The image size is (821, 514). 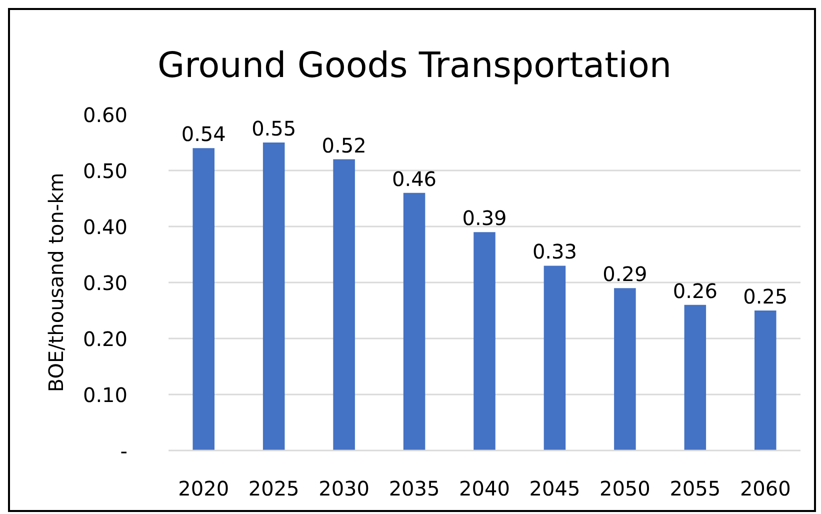 What do you see at coordinates (554, 252) in the screenshot?
I see `data-label: 0.33` at bounding box center [554, 252].